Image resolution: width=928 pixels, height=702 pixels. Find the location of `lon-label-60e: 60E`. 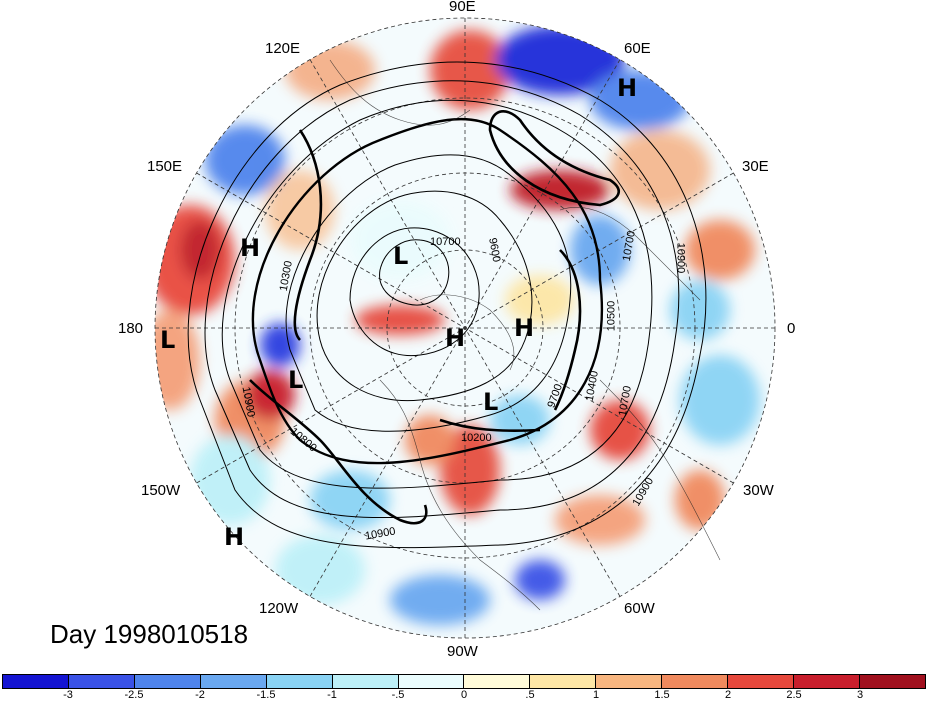

lon-label-60e: 60E is located at coordinates (637, 48).